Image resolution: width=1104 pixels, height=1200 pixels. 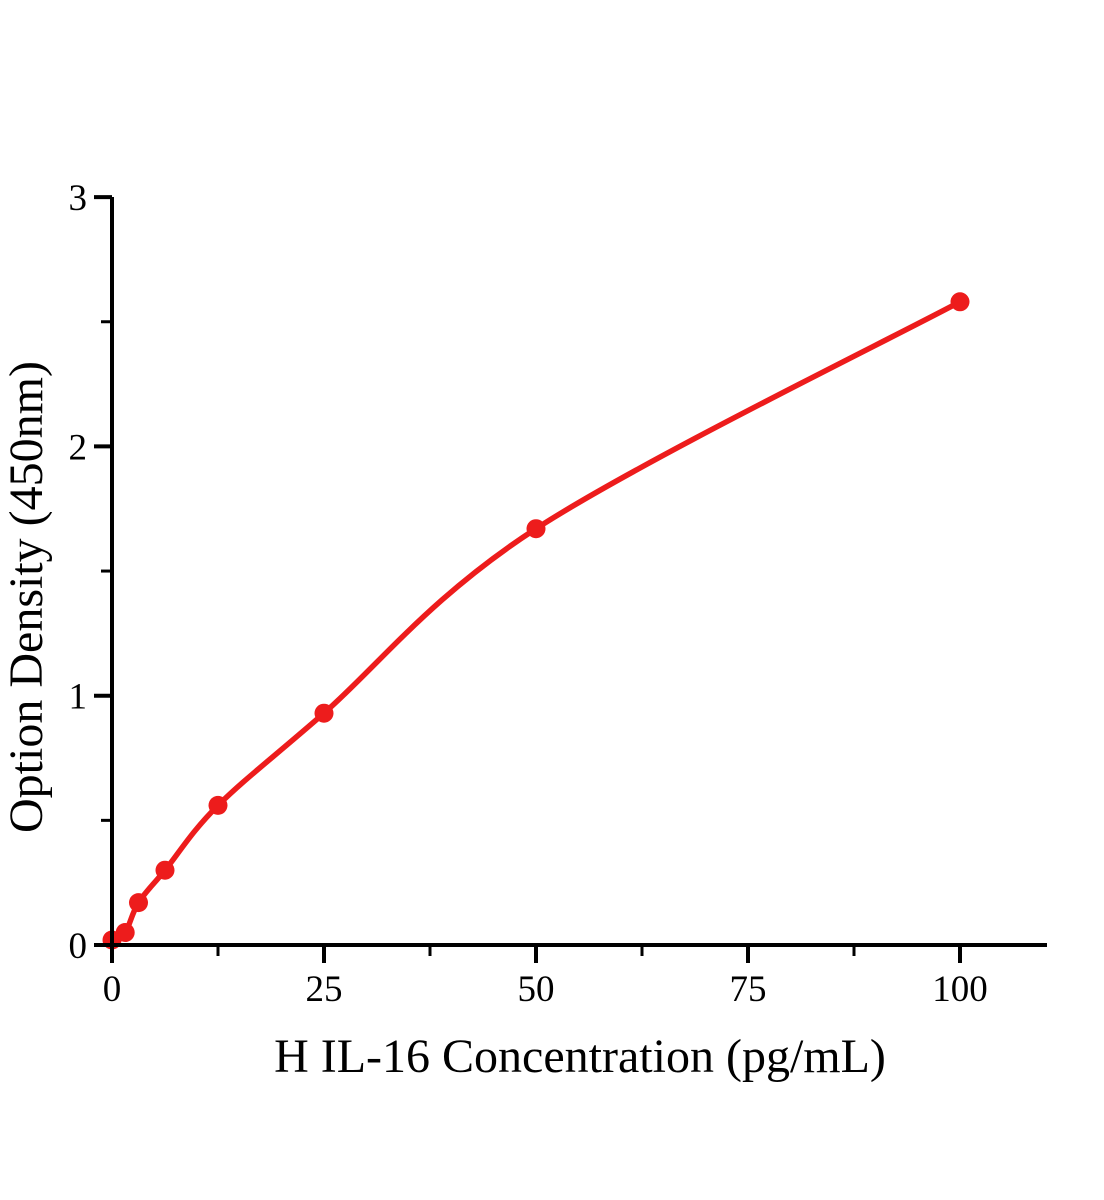 What do you see at coordinates (748, 989) in the screenshot?
I see `x-tick-label: 75` at bounding box center [748, 989].